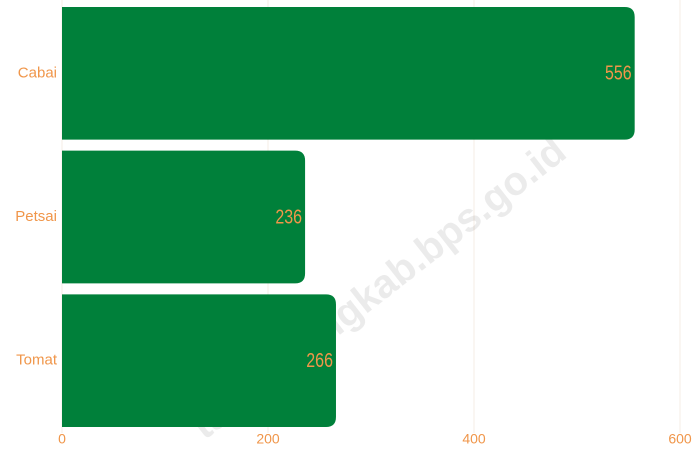  I want to click on x-tick-label: 200, so click(268, 439).